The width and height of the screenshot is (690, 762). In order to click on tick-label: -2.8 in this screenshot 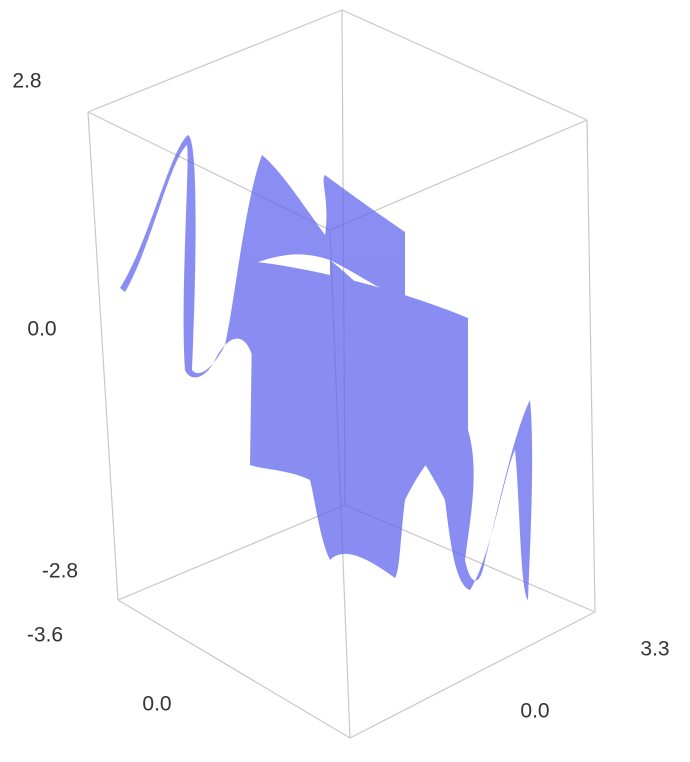, I will do `click(60, 571)`.